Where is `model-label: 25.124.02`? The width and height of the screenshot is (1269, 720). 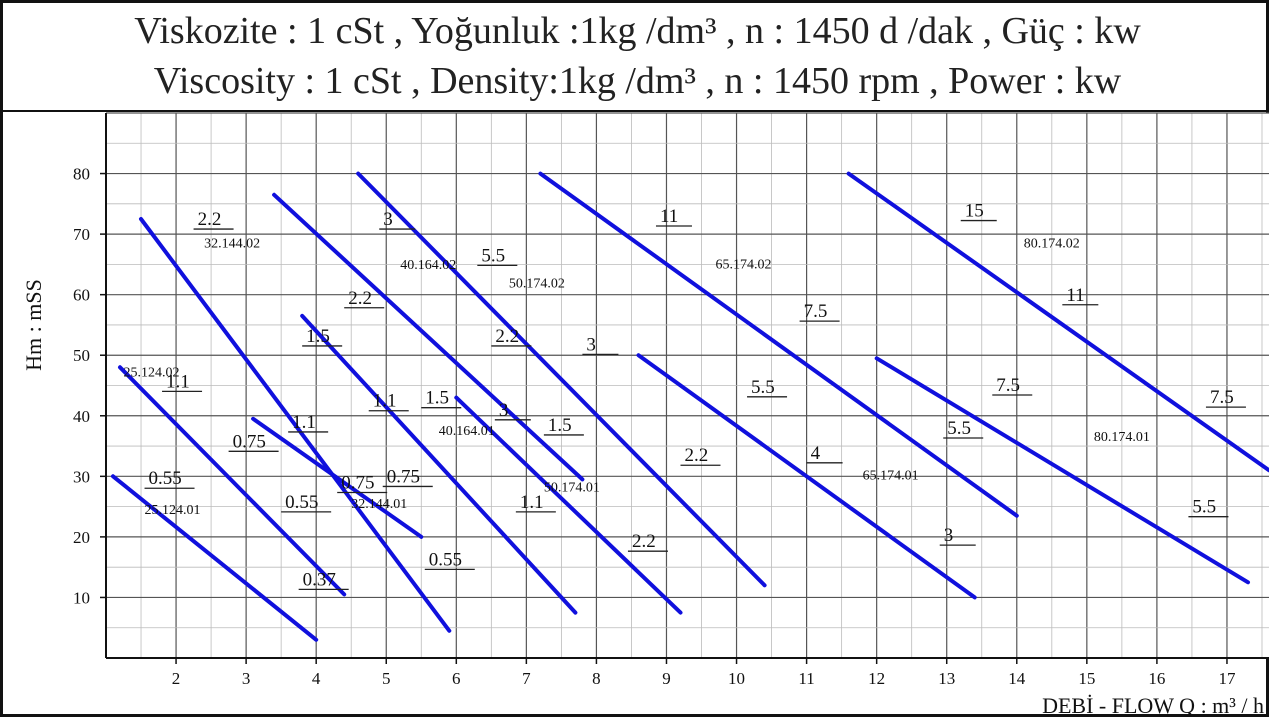 model-label: 25.124.02 is located at coordinates (152, 372).